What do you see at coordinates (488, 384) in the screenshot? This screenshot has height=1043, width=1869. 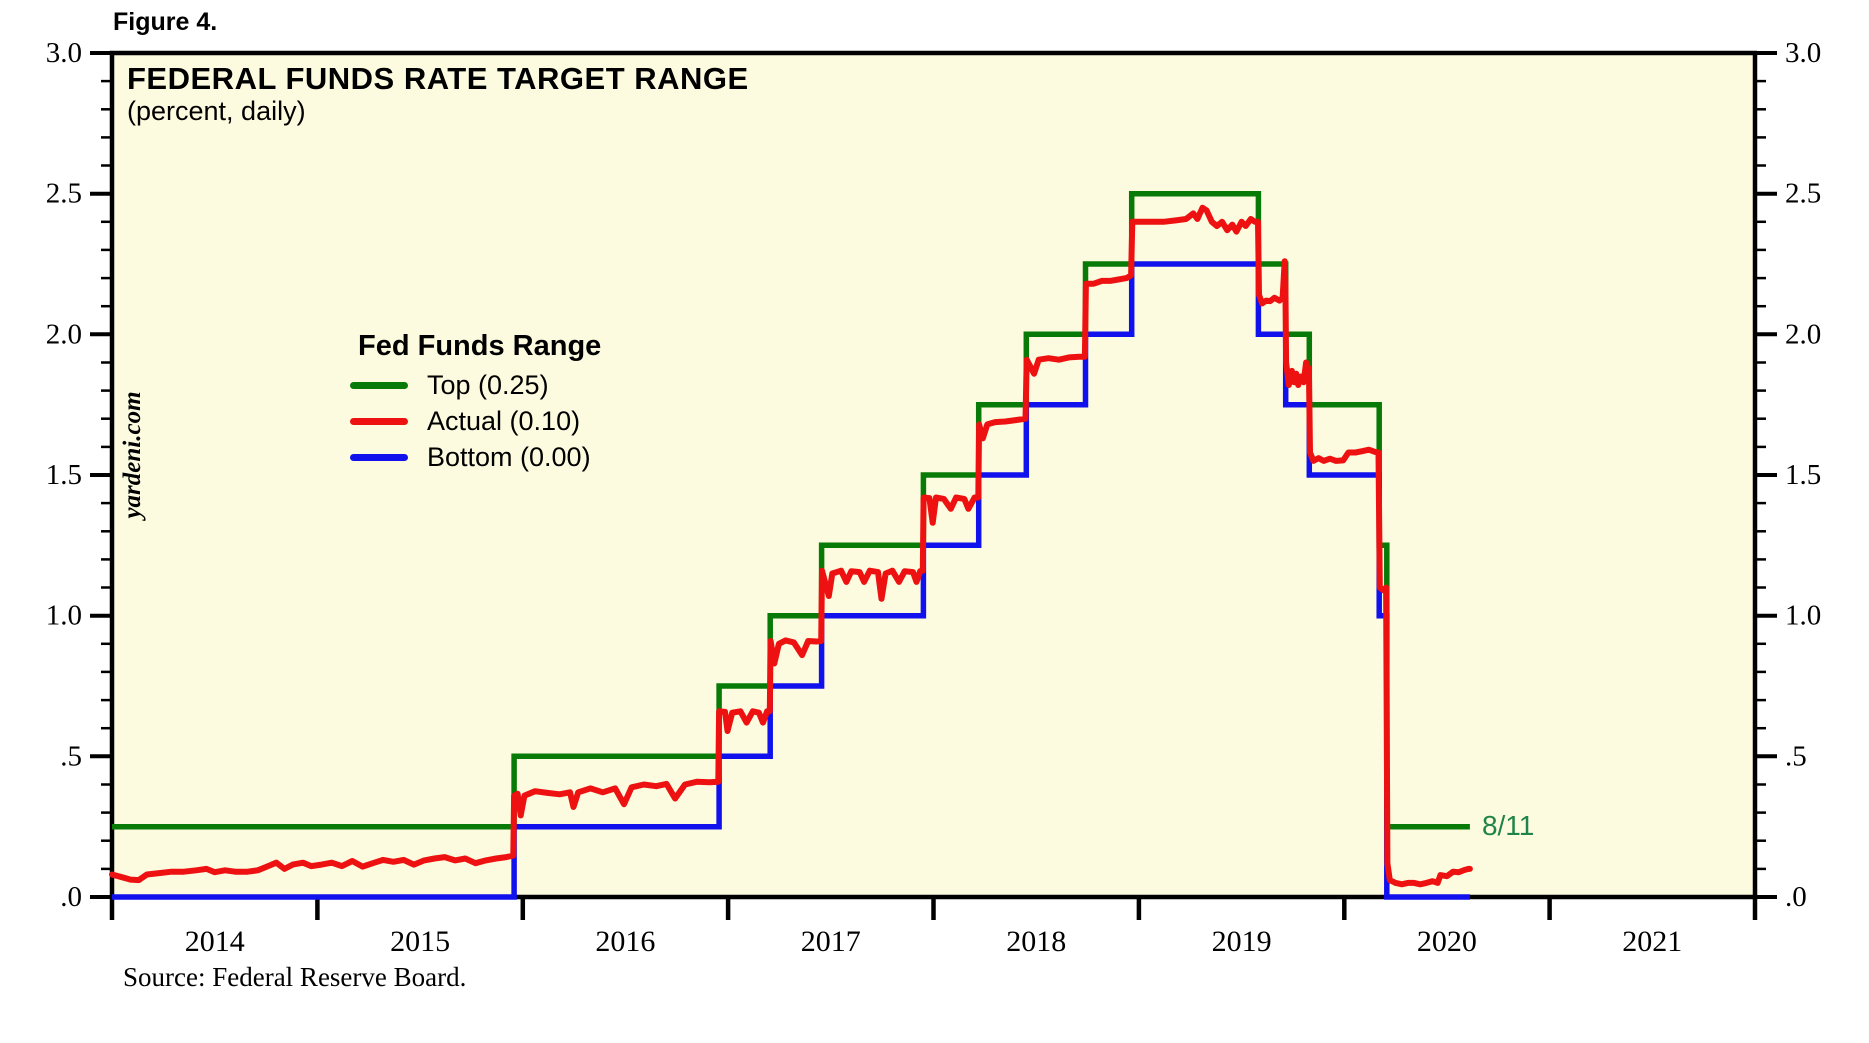 I see `legend-label-top: Top (0.25)` at bounding box center [488, 384].